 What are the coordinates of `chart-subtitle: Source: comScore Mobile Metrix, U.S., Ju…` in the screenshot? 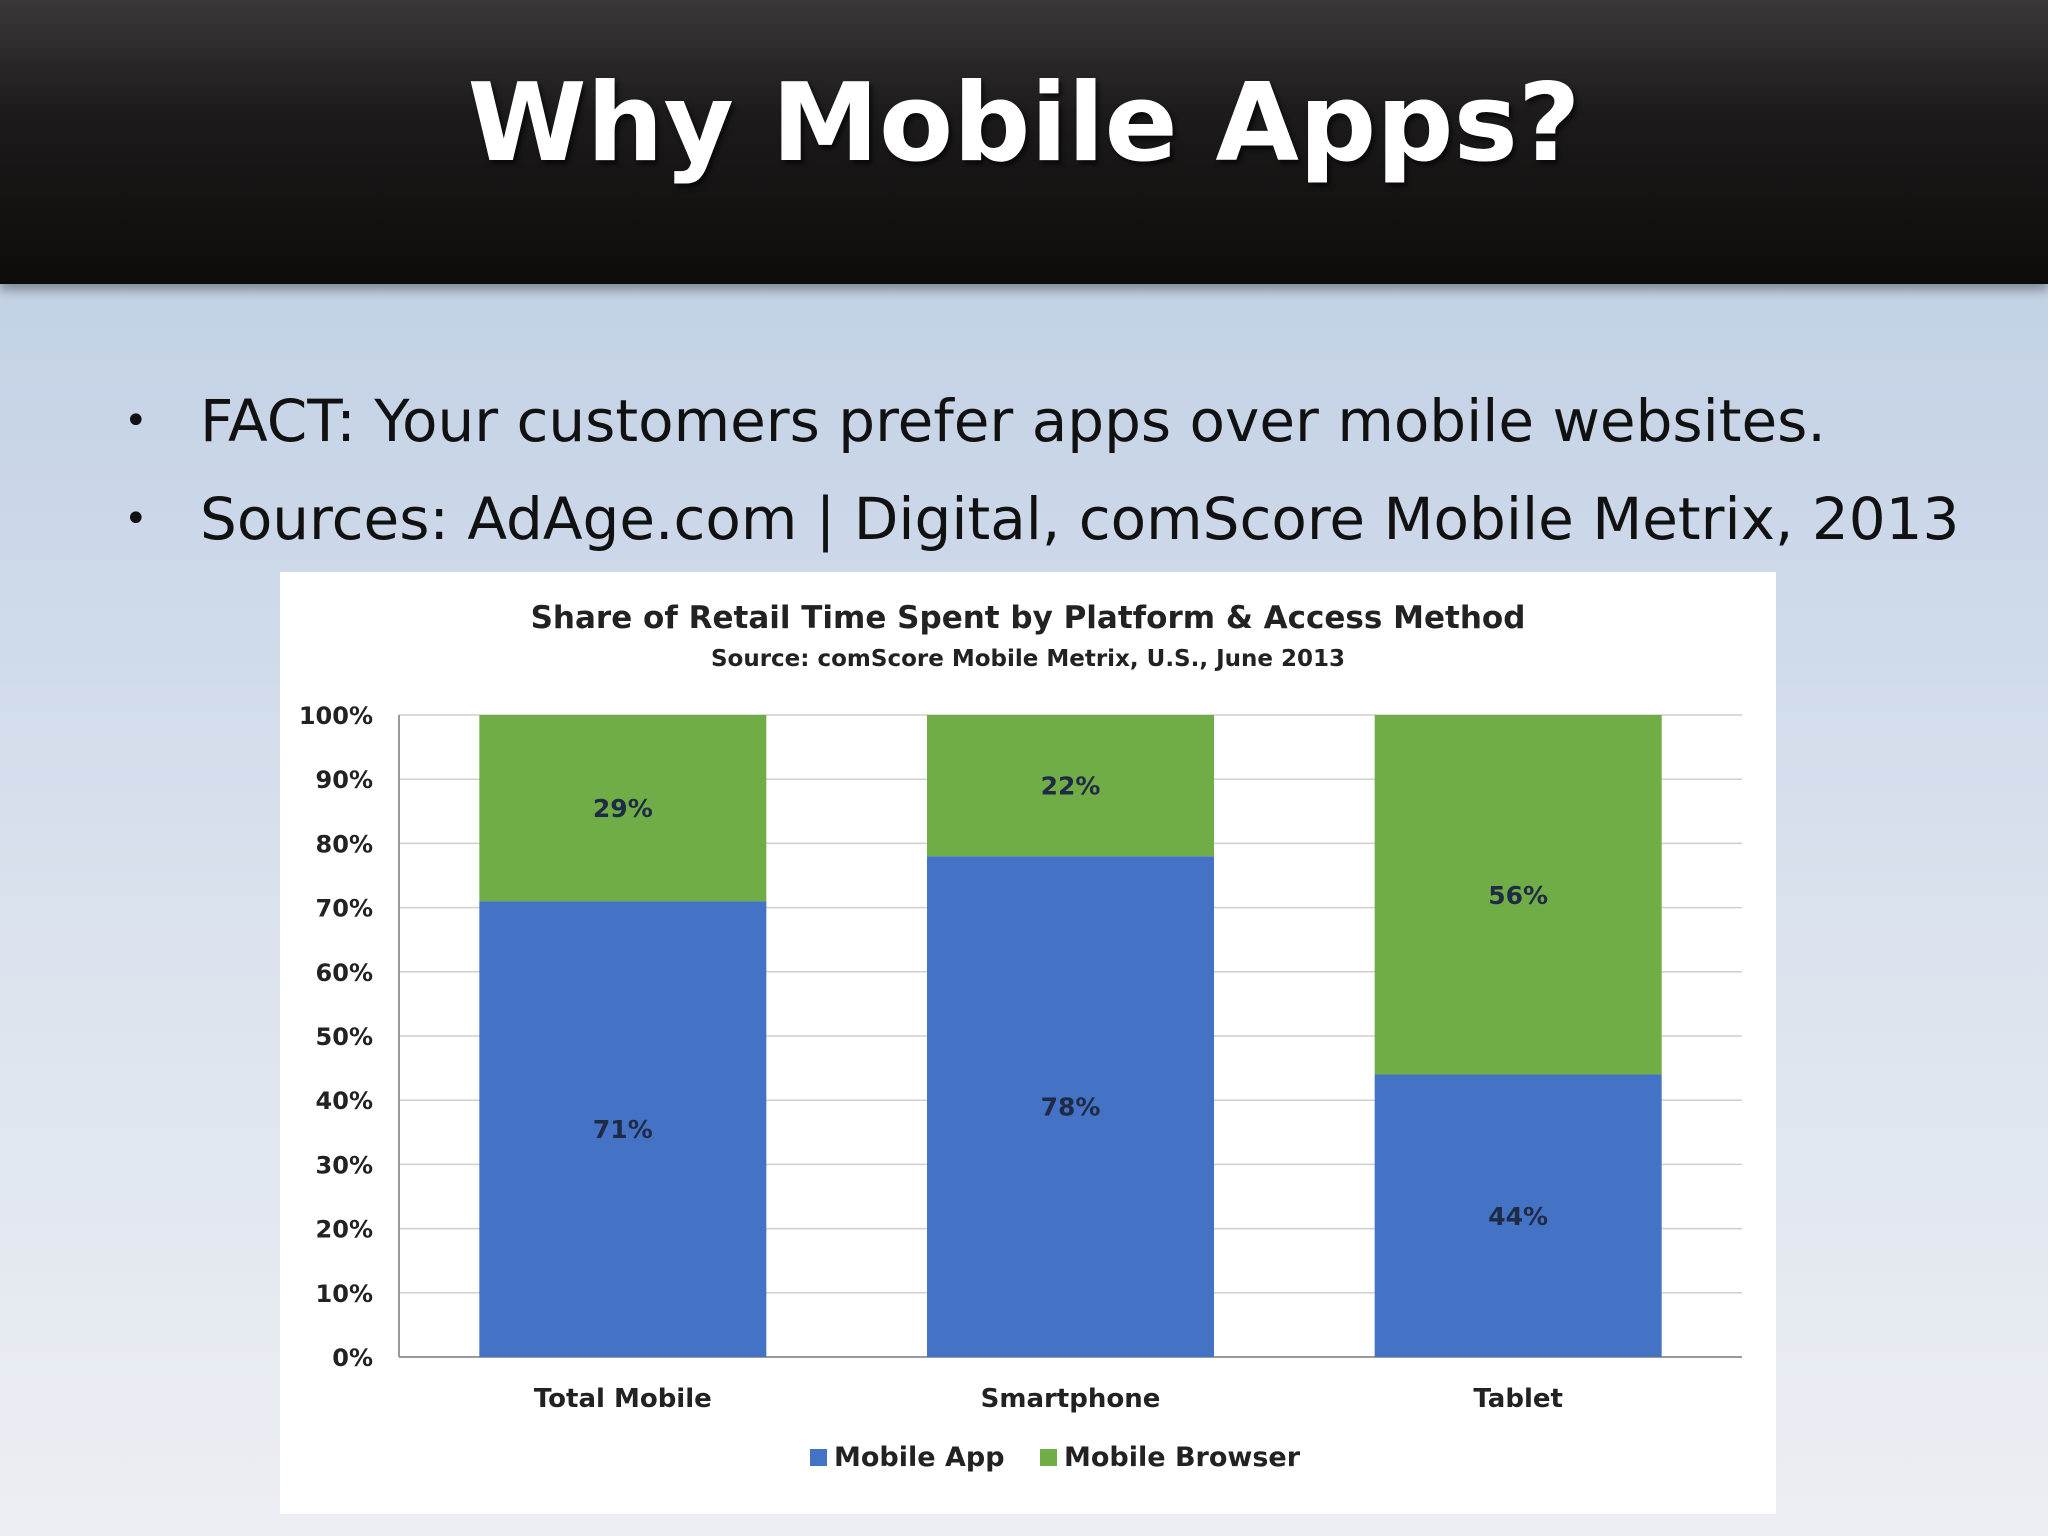 It's located at (1028, 659).